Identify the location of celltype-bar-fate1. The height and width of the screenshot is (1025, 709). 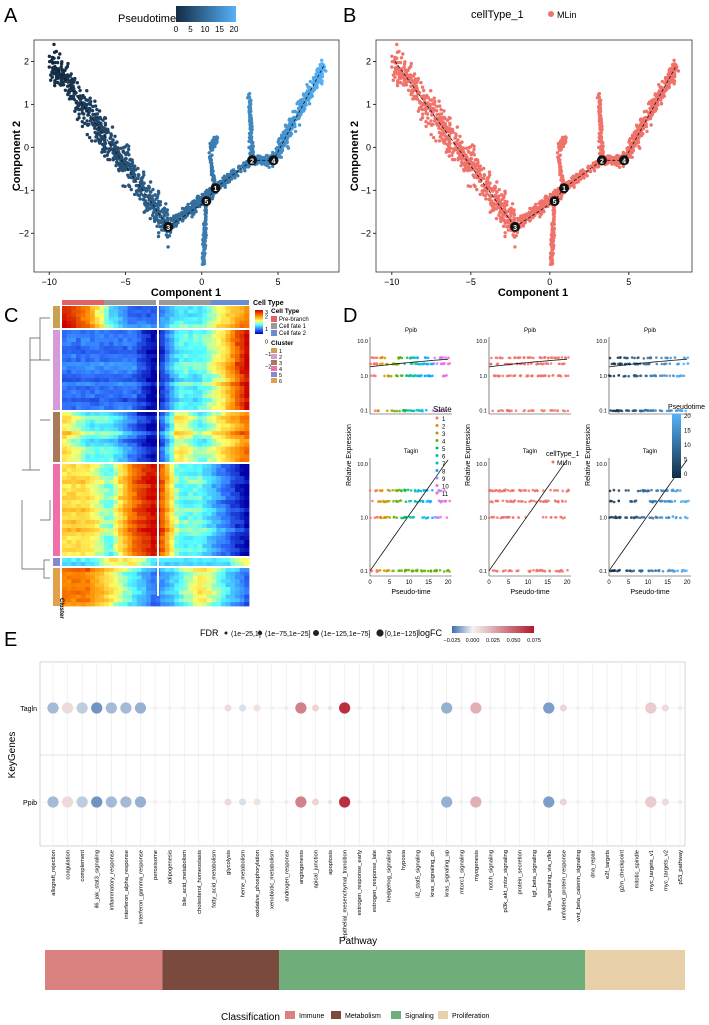
(130, 302).